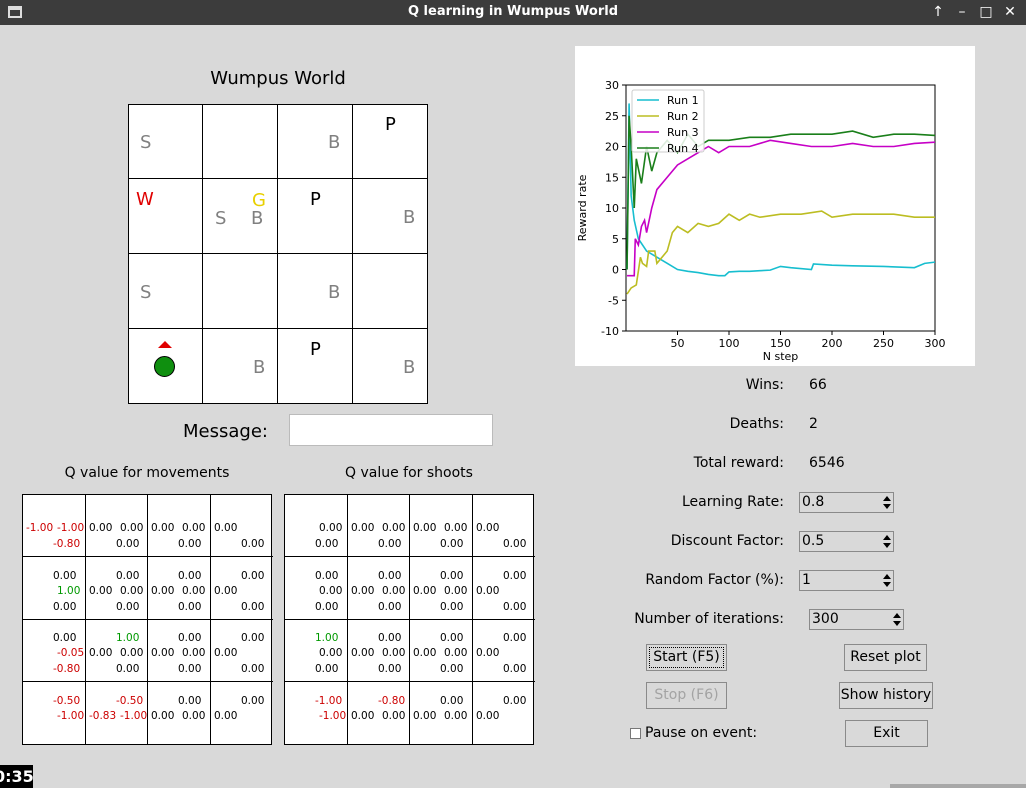  Describe the element at coordinates (409, 217) in the screenshot. I see `breeze-marker: B` at that location.